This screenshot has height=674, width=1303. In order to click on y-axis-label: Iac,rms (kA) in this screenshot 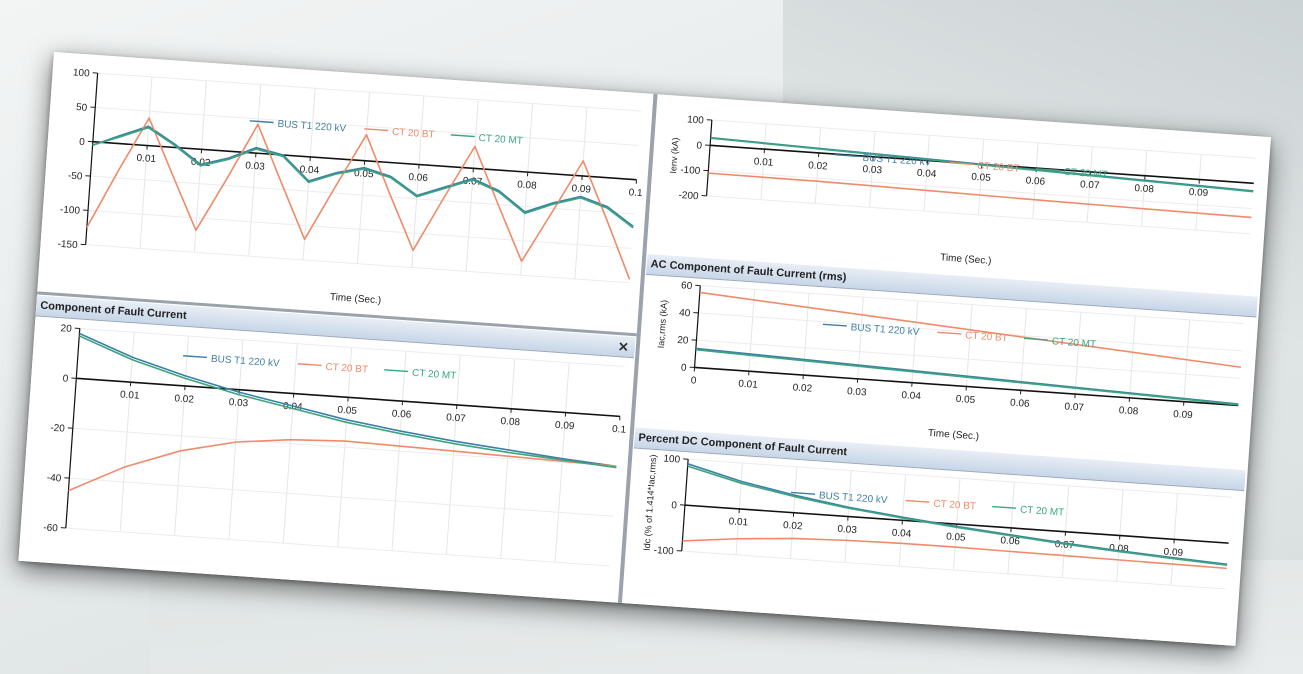, I will do `click(662, 324)`.